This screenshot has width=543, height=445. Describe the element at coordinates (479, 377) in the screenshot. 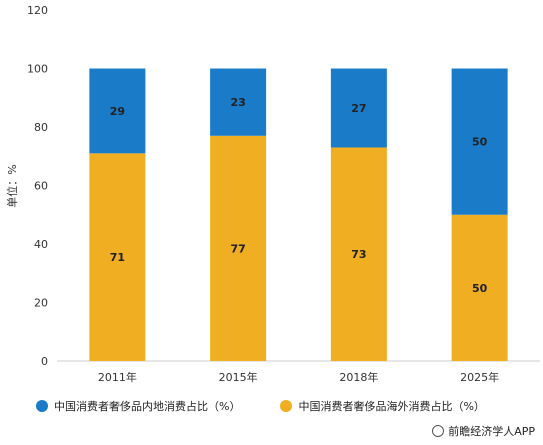

I see `x-tick-label: 2025年` at that location.